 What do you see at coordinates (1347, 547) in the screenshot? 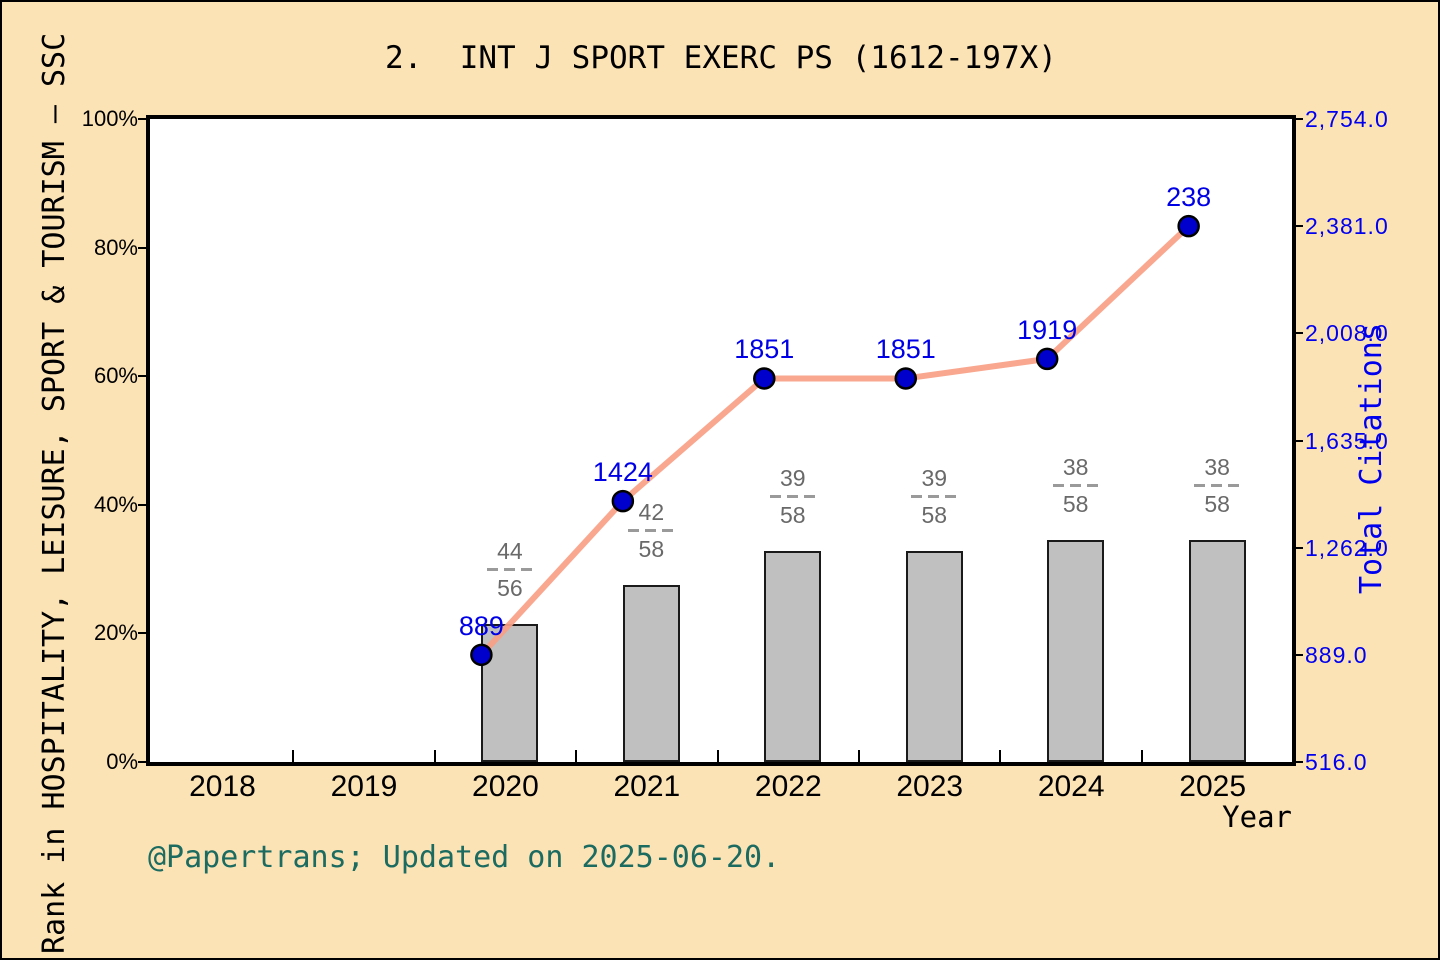
I see `y-tick-label-right: 1,262.0` at bounding box center [1347, 547].